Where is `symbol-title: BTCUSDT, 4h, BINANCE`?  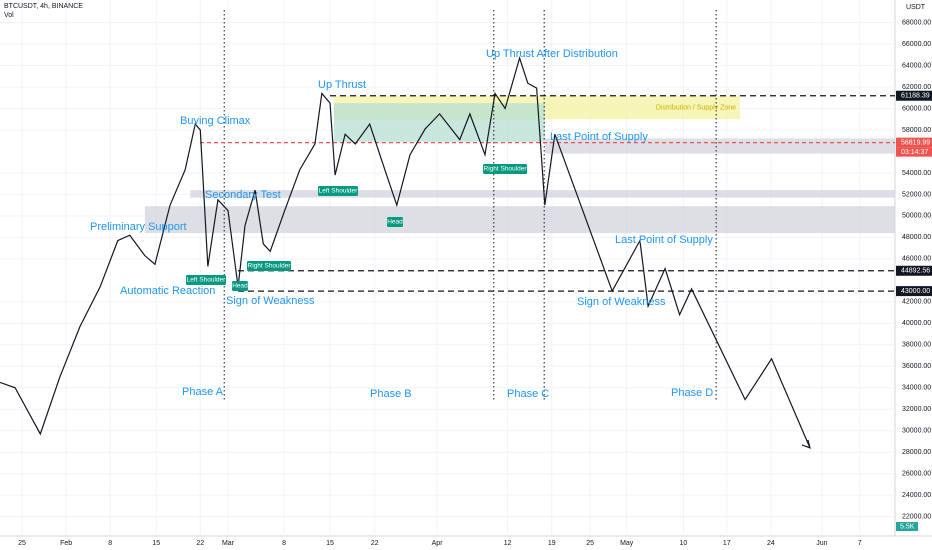
symbol-title: BTCUSDT, 4h, BINANCE is located at coordinates (43, 6).